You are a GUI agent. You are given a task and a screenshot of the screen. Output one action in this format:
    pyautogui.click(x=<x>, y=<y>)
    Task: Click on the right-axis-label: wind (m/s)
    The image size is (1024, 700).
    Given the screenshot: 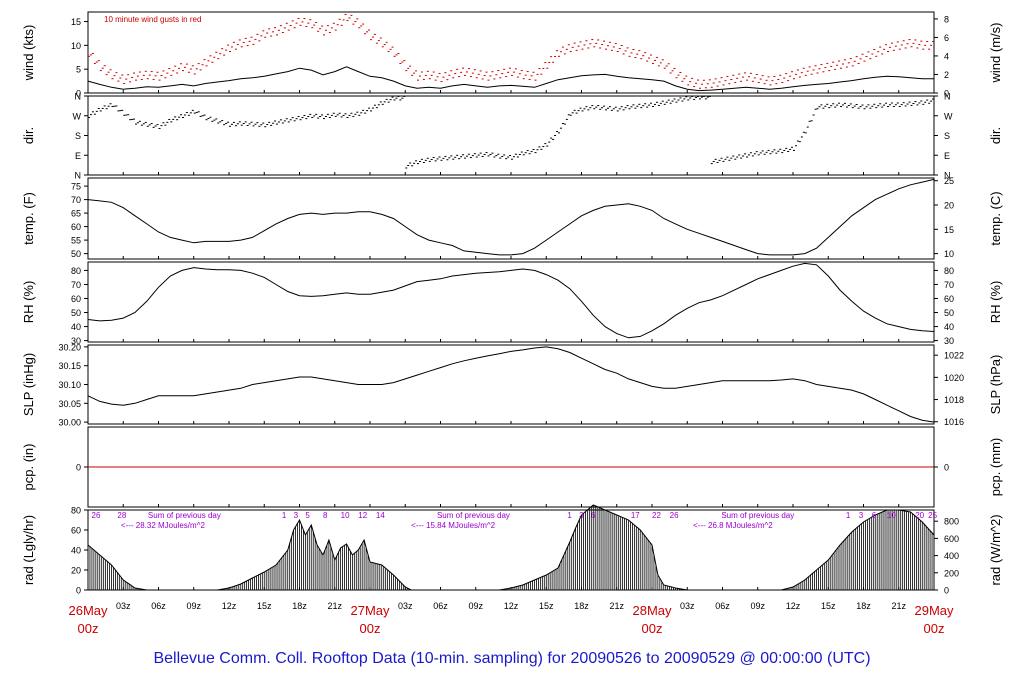 What is the action you would take?
    pyautogui.click(x=995, y=53)
    